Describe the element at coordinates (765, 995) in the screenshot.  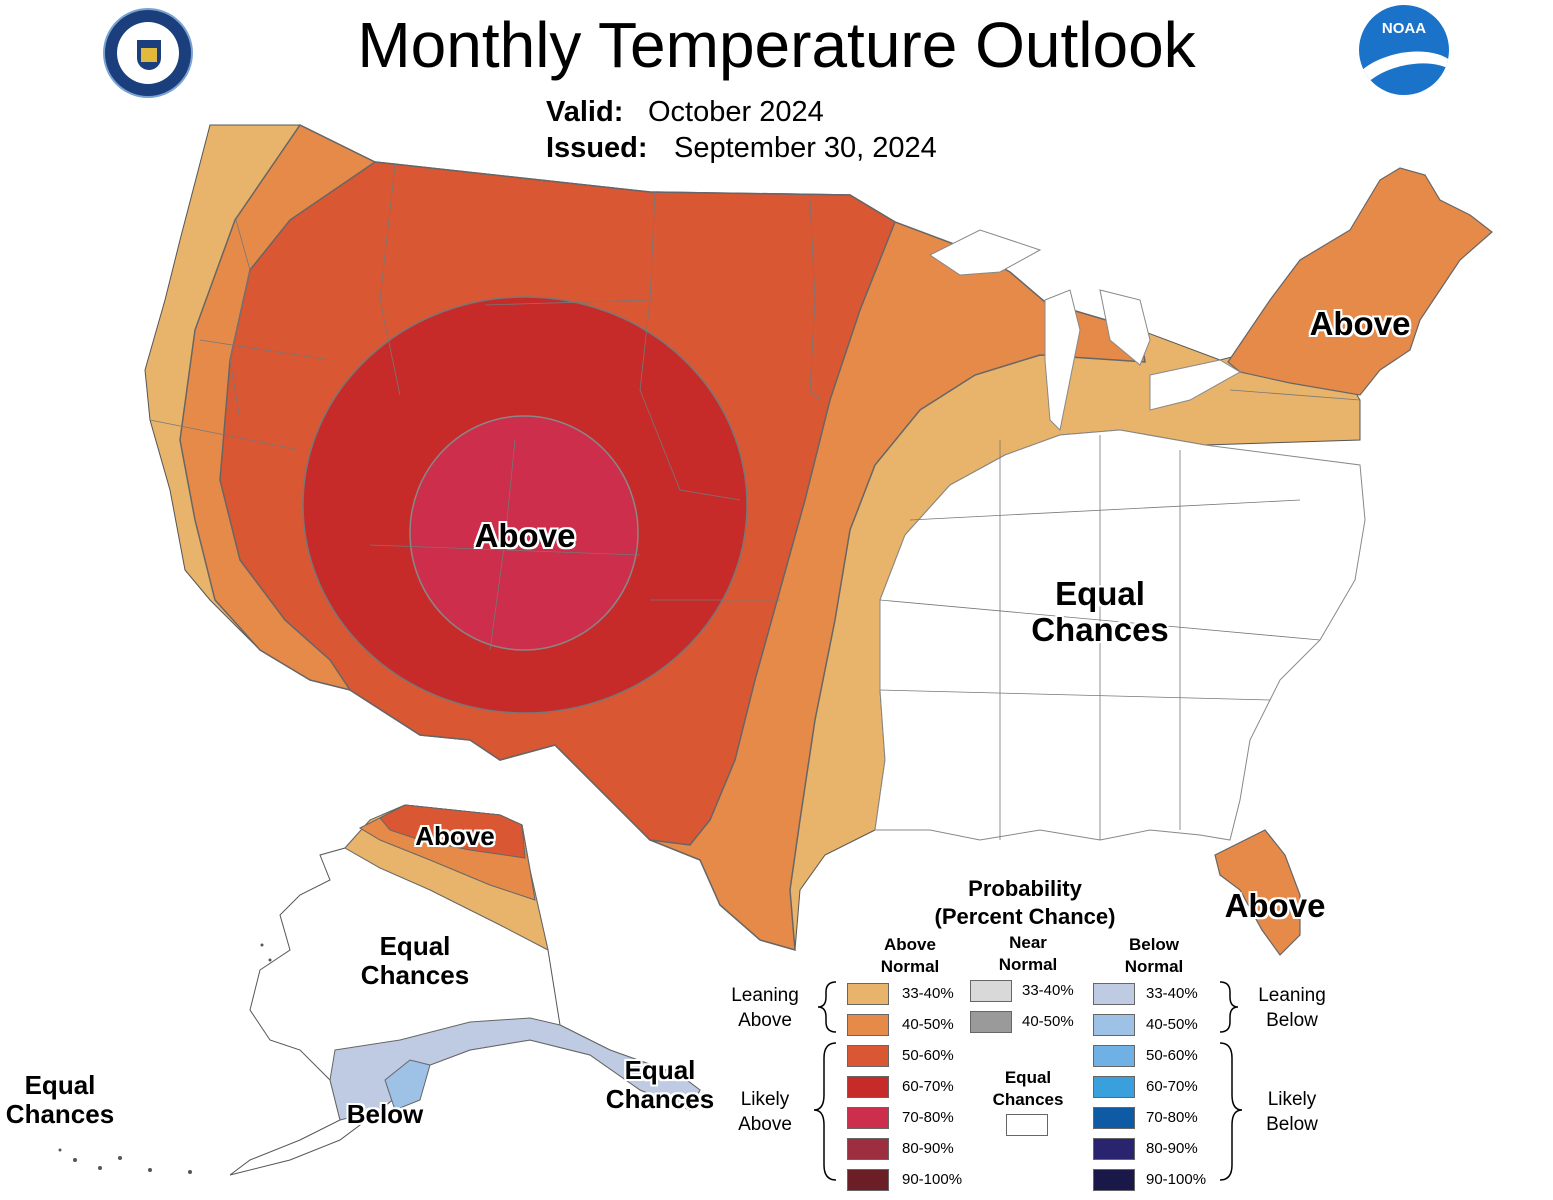
I see `leaning-above-label-1: Leaning` at that location.